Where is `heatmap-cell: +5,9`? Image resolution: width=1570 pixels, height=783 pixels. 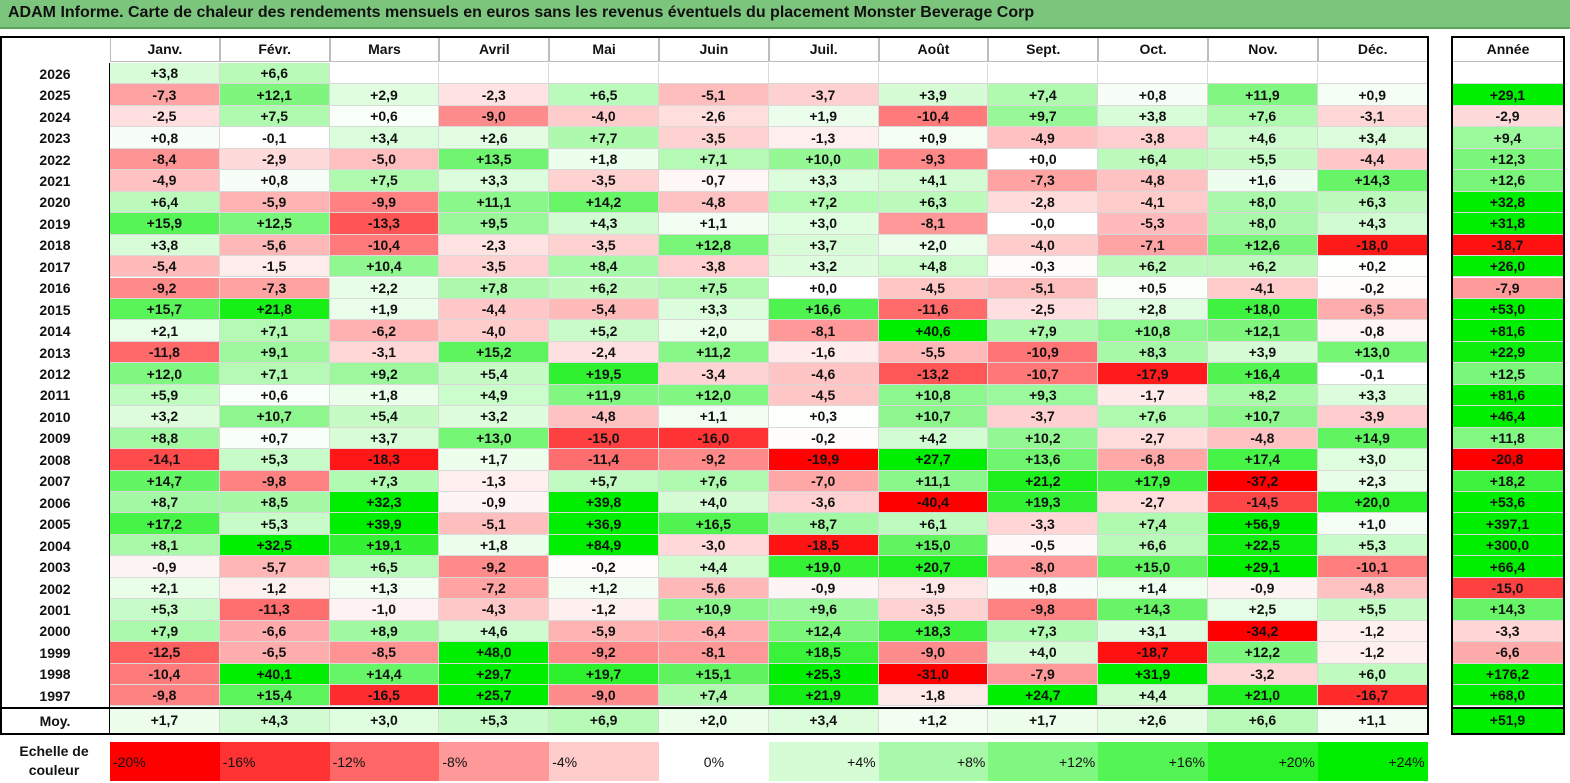
heatmap-cell: +5,9 is located at coordinates (165, 395).